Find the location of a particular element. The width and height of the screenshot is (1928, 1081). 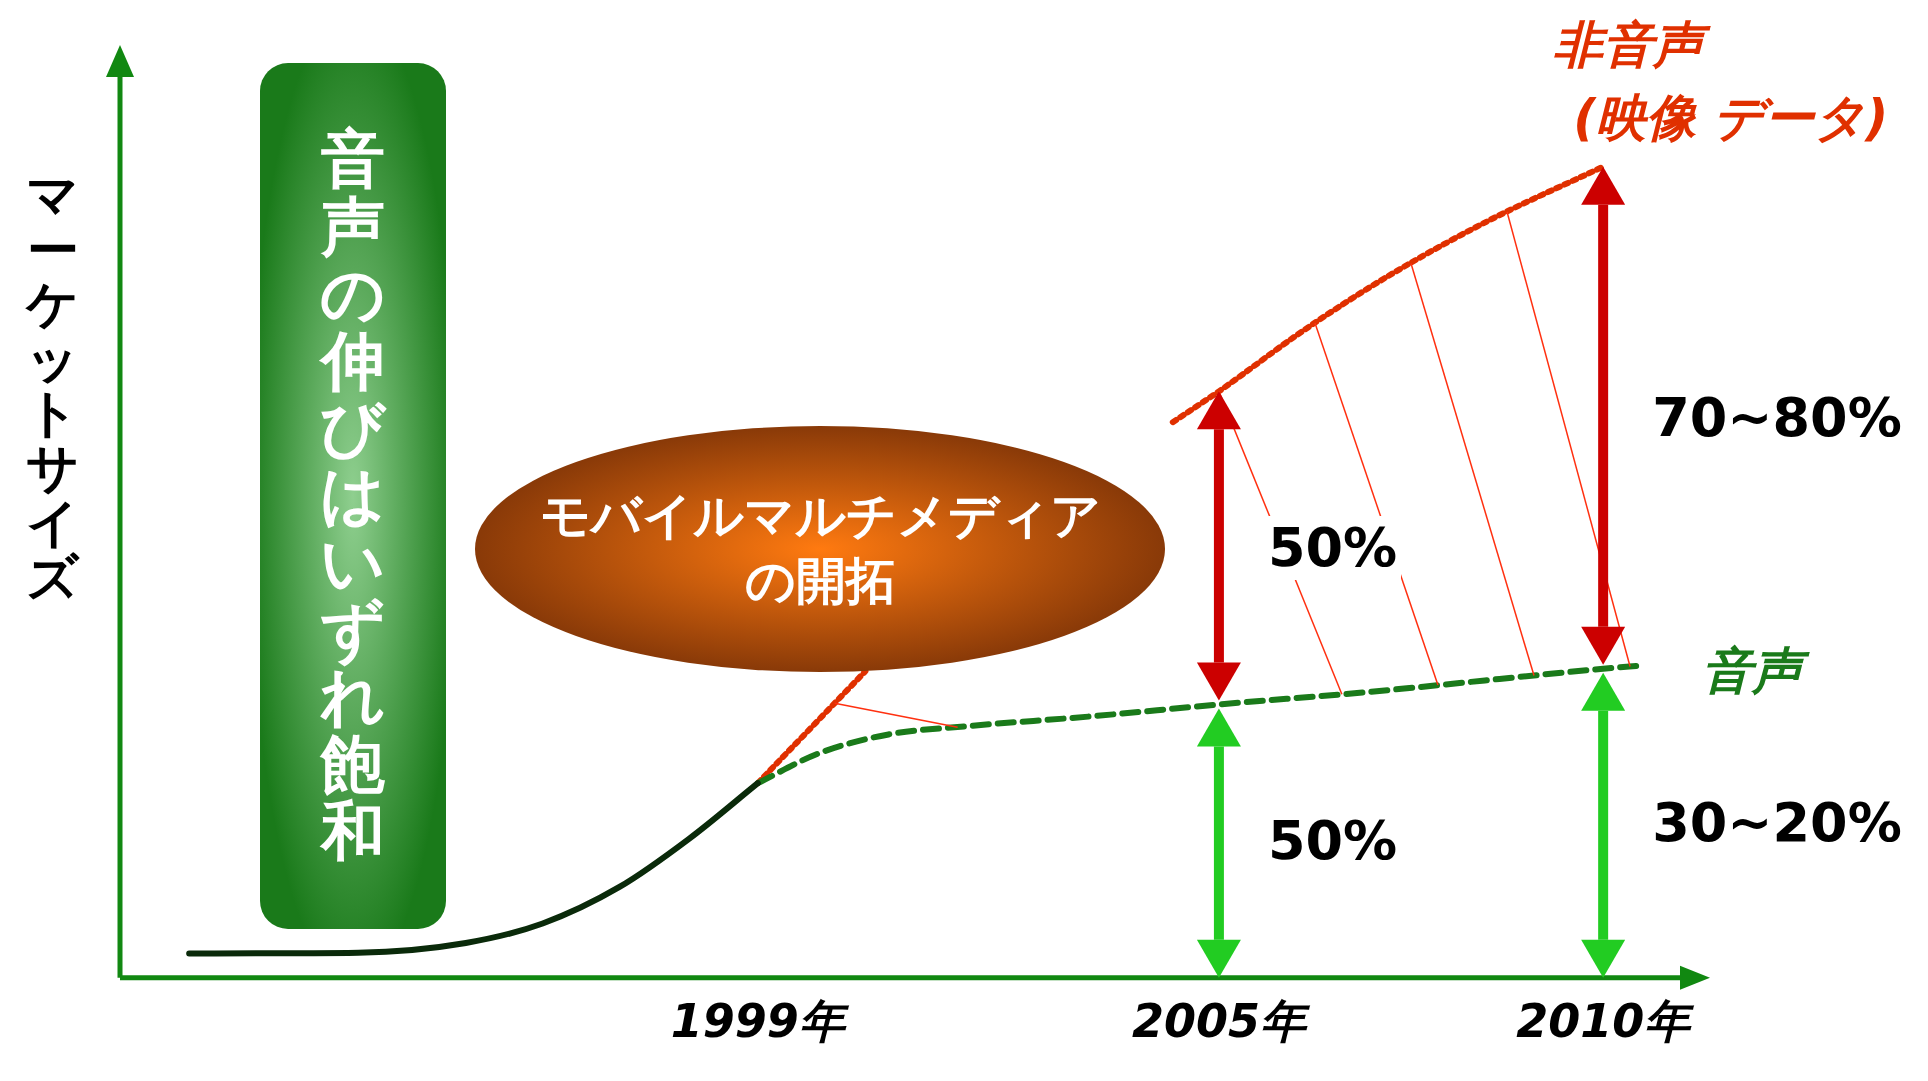

y-axis-title: マーケットサイズ is located at coordinates (52, 386).